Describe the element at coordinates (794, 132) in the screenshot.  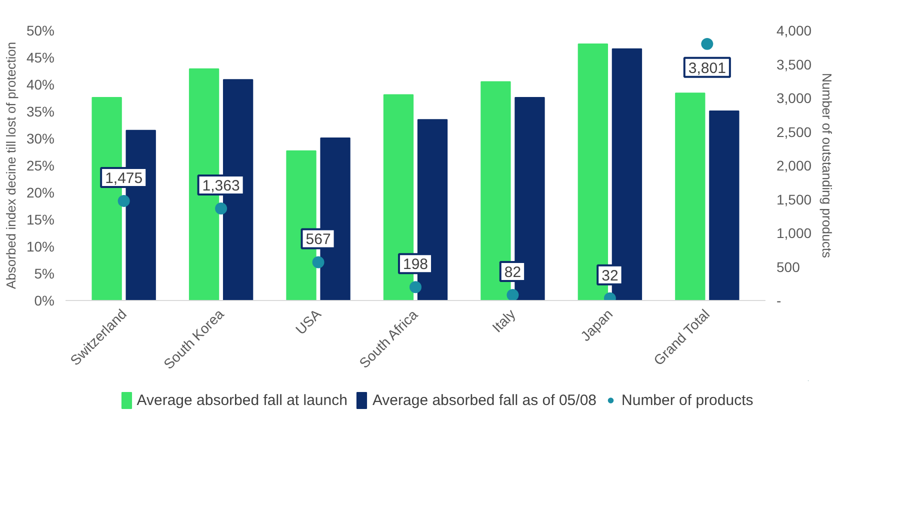
I see `y2-tick-label: 2,500` at that location.